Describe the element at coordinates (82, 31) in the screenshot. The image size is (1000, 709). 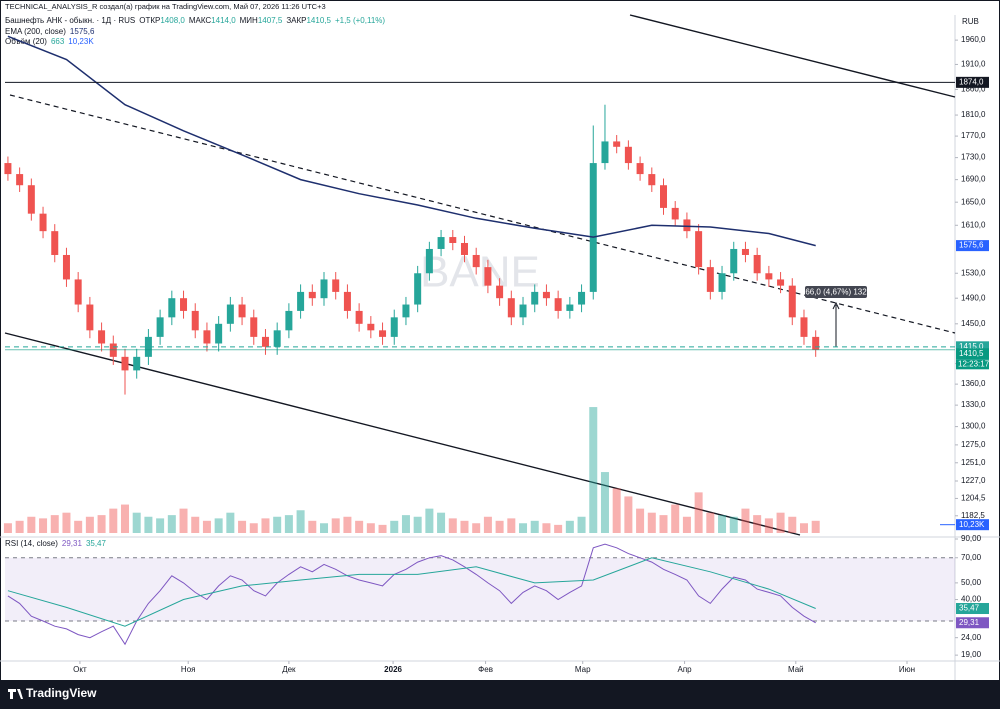
I see `ema-value: 1575,6` at that location.